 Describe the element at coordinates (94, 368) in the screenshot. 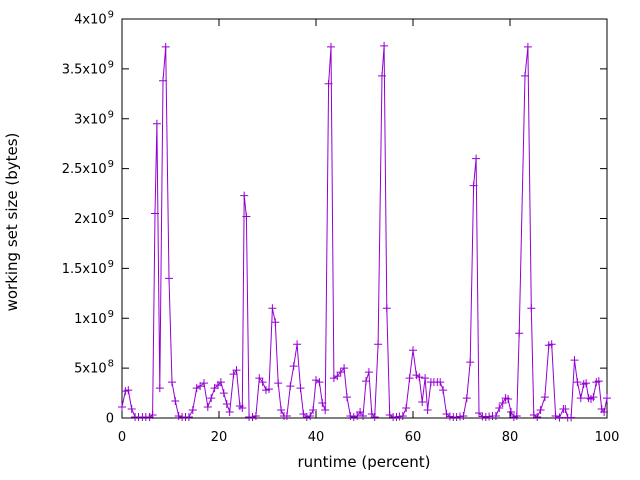

I see `y-tick-label: 5x10⁸` at that location.